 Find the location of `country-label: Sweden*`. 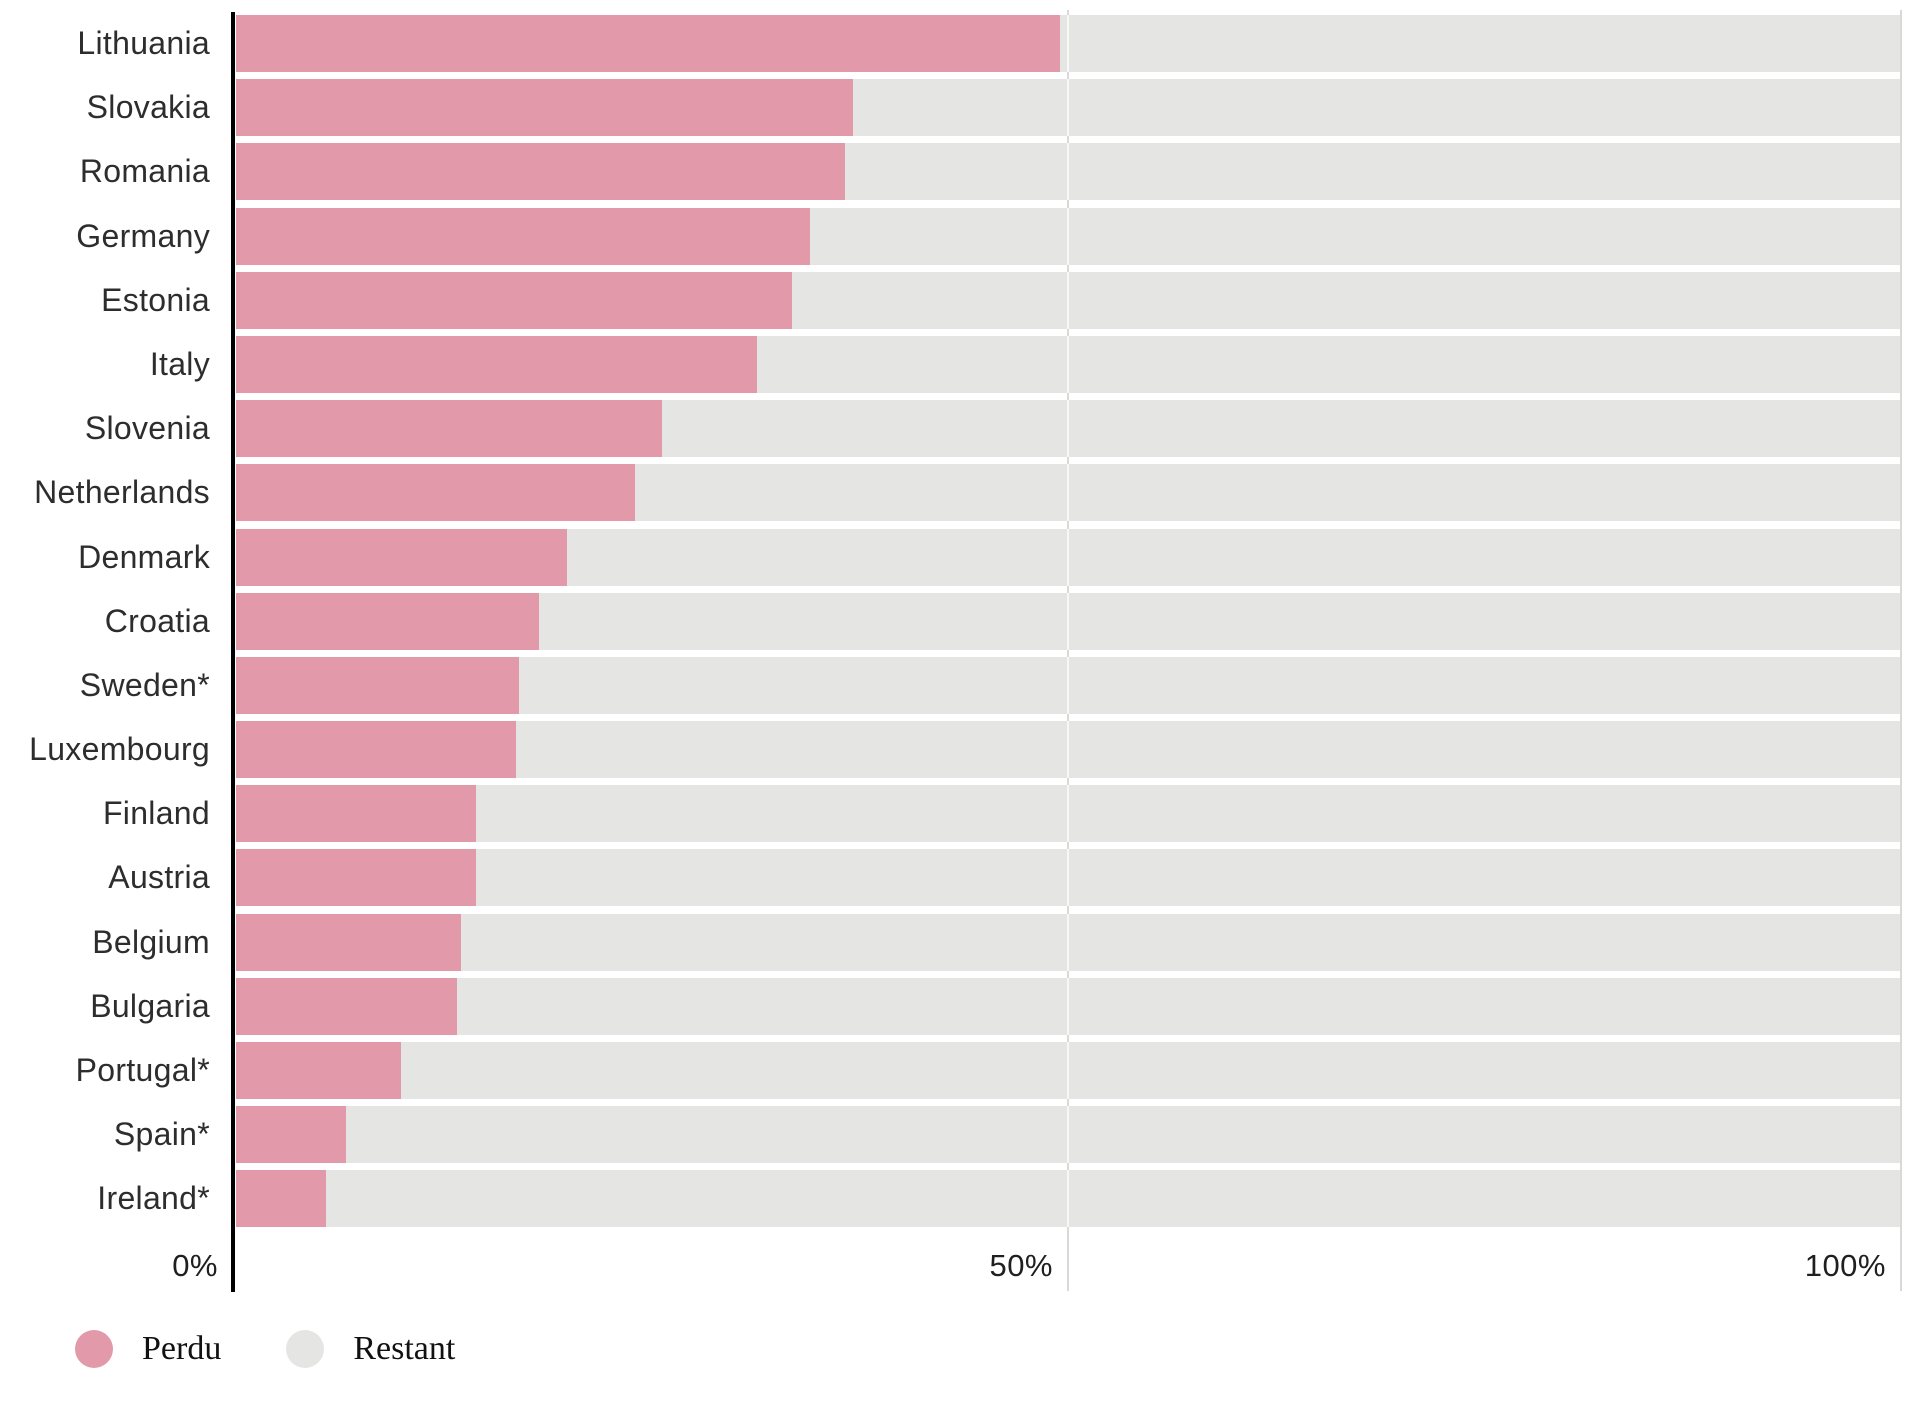

country-label: Sweden* is located at coordinates (144, 684).